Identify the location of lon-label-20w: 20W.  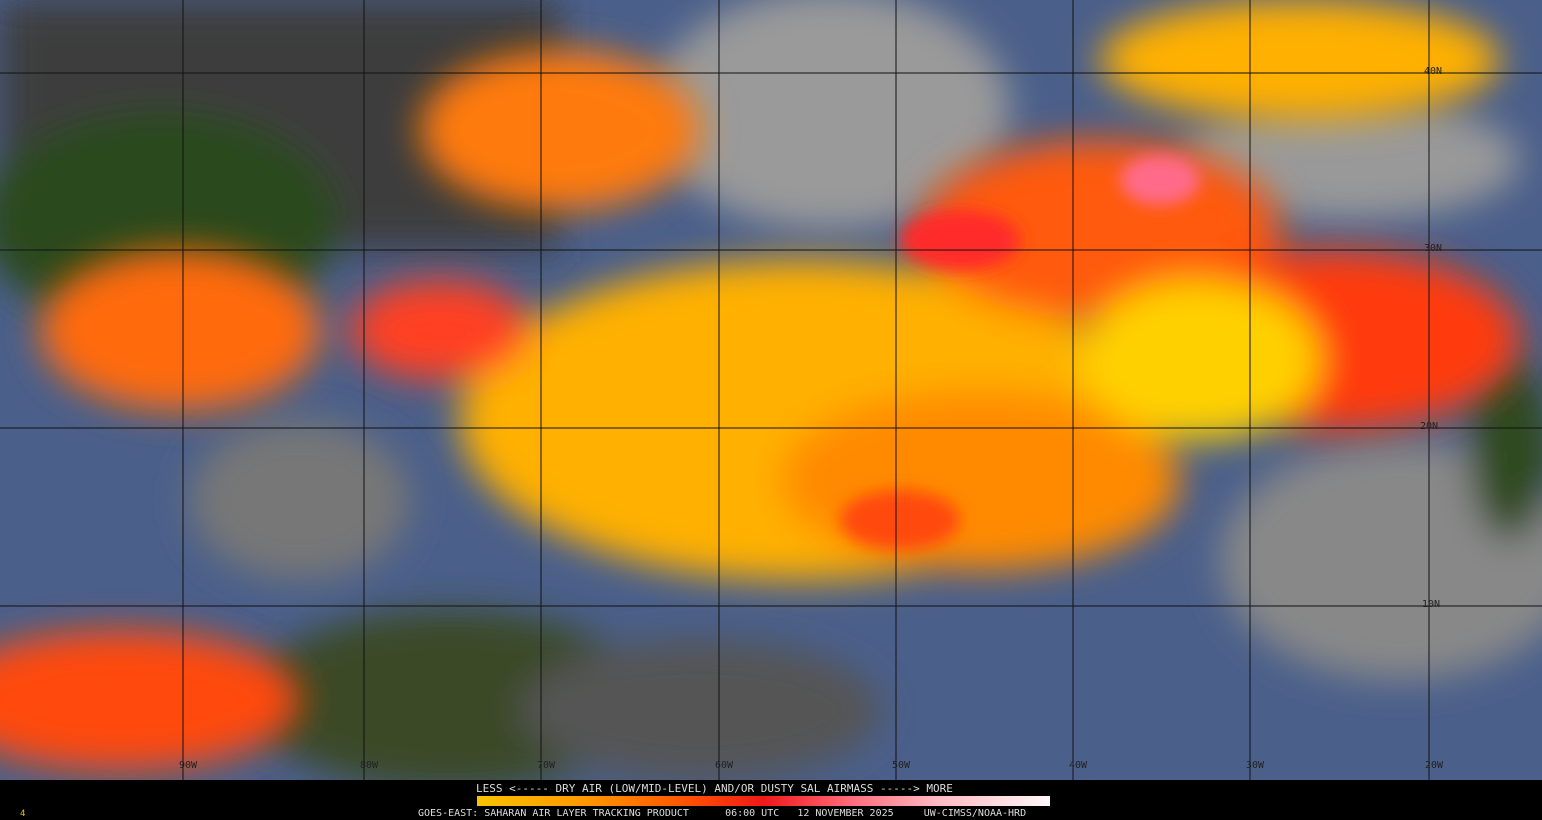
(1434, 765).